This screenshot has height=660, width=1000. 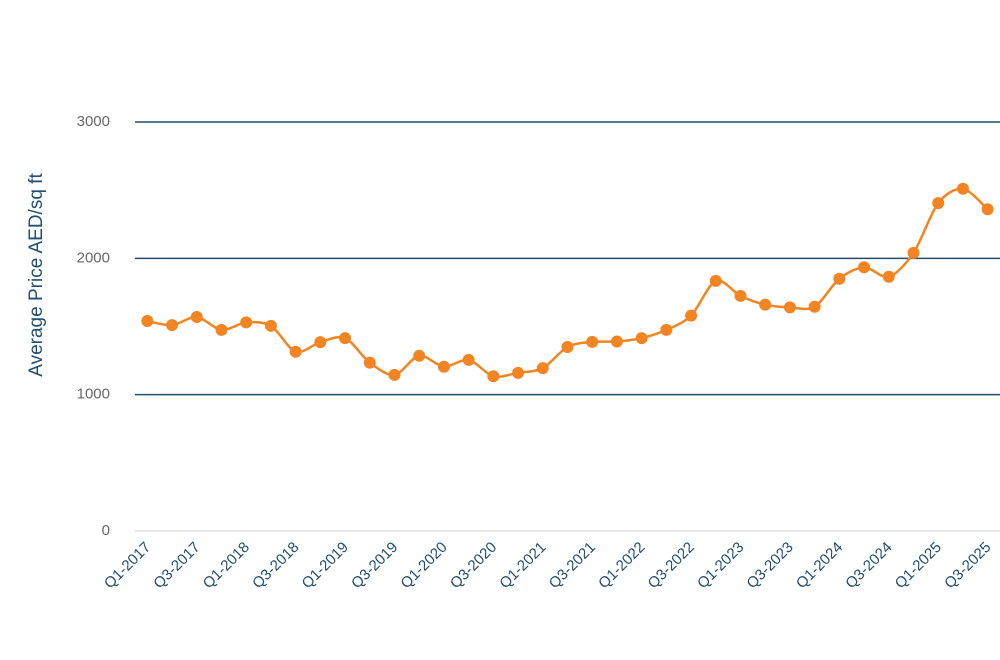 I want to click on x-tick-label: Q1-2019, so click(x=325, y=565).